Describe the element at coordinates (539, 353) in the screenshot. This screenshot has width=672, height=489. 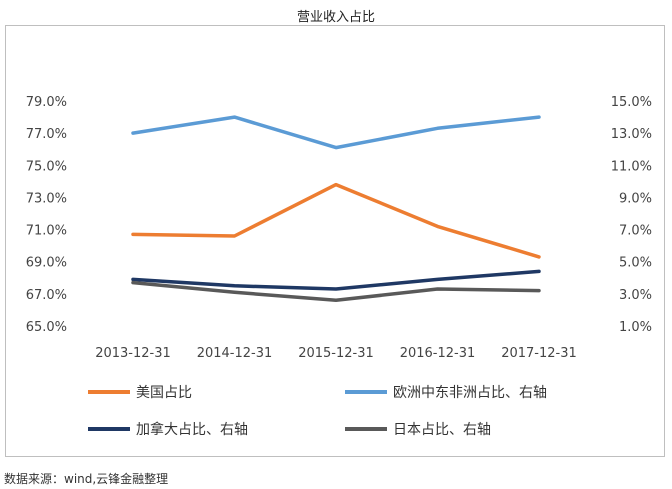
I see `x-axis-tick-label: 2017-12-31` at that location.